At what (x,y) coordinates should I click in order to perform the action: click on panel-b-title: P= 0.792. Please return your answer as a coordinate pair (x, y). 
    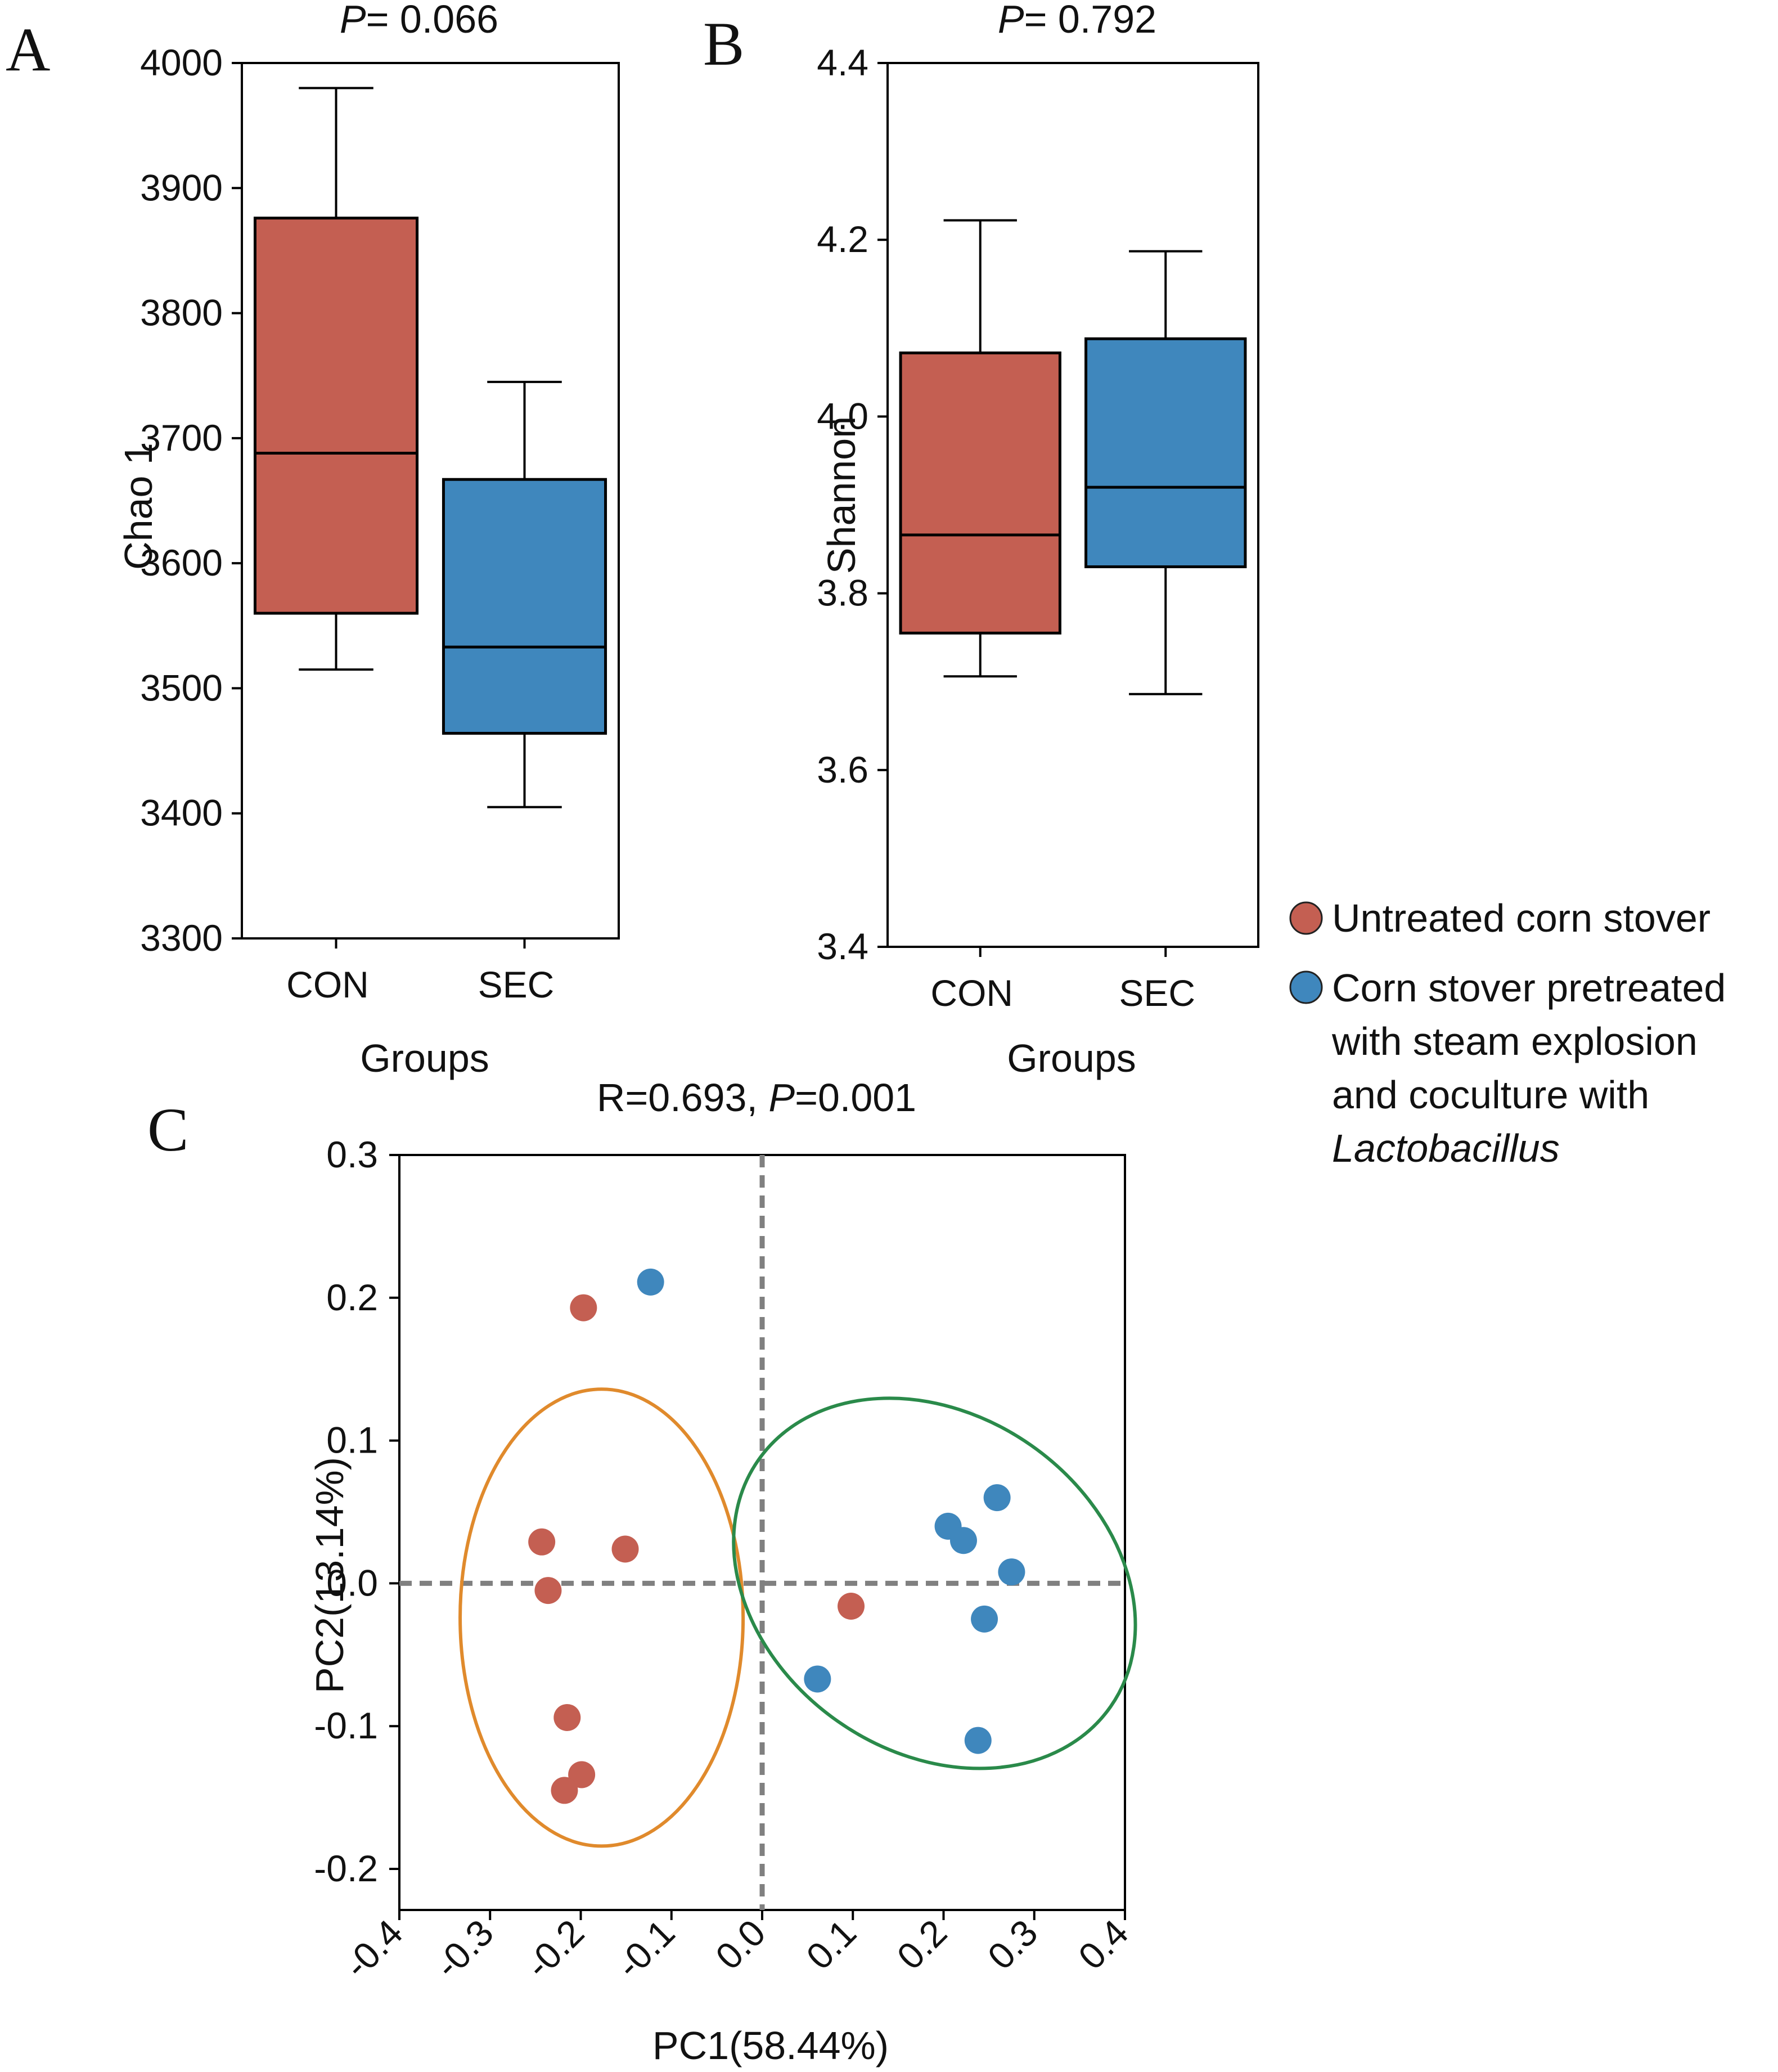
    Looking at the image, I should click on (1077, 20).